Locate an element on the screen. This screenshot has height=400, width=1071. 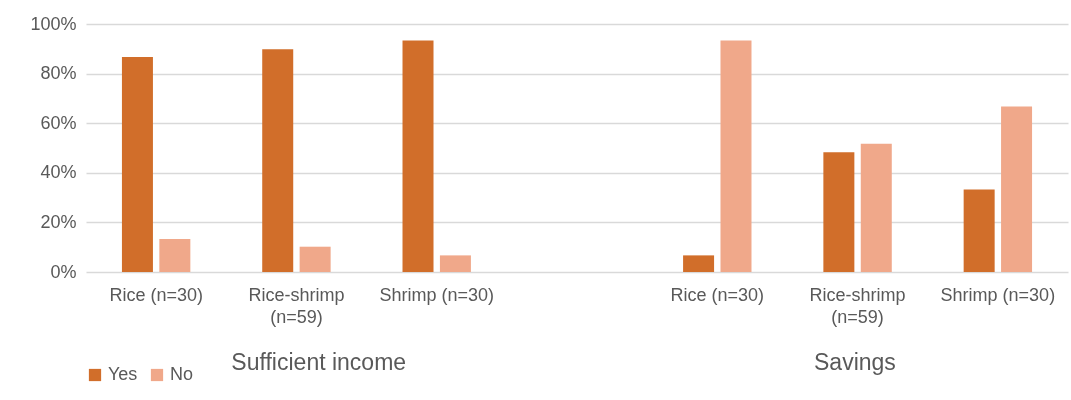
y-tick-label: 0% is located at coordinates (63, 271).